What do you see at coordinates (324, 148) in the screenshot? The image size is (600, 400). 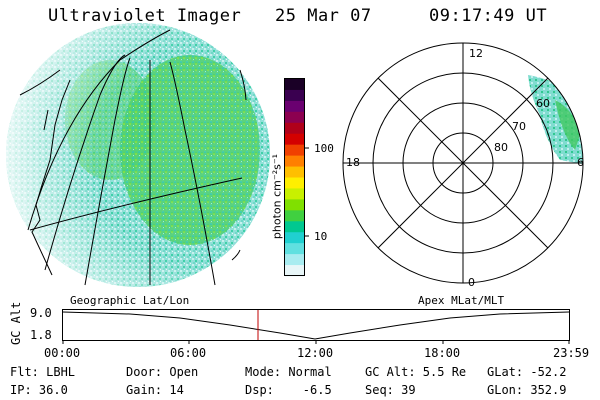 I see `colorbar-tick-100: 100` at bounding box center [324, 148].